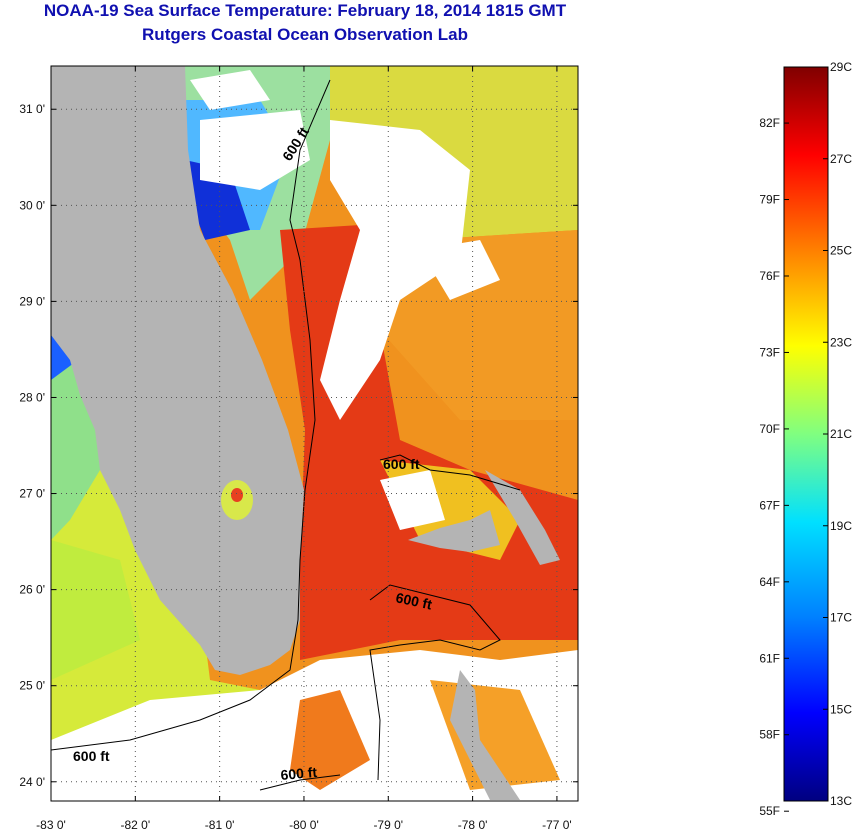 Image resolution: width=865 pixels, height=832 pixels. What do you see at coordinates (769, 811) in the screenshot?
I see `fahrenheit-tick-label: 55F` at bounding box center [769, 811].